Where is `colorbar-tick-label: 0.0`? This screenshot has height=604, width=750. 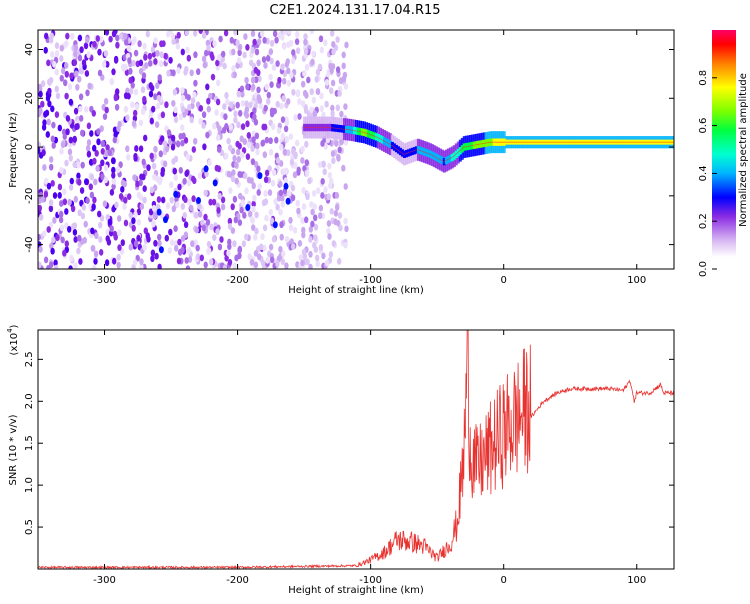 colorbar-tick-label: 0.0 is located at coordinates (703, 269).